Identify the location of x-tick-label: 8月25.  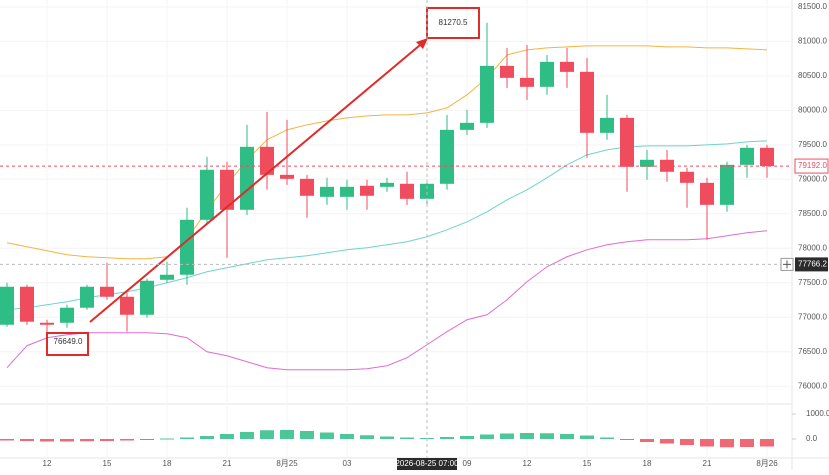
(287, 463).